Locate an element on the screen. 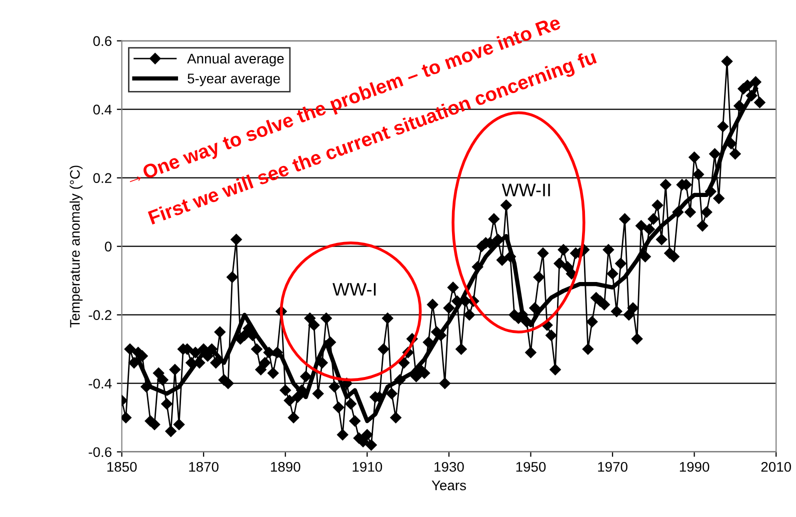 The image size is (796, 517). x-tick-label: 1910 is located at coordinates (367, 467).